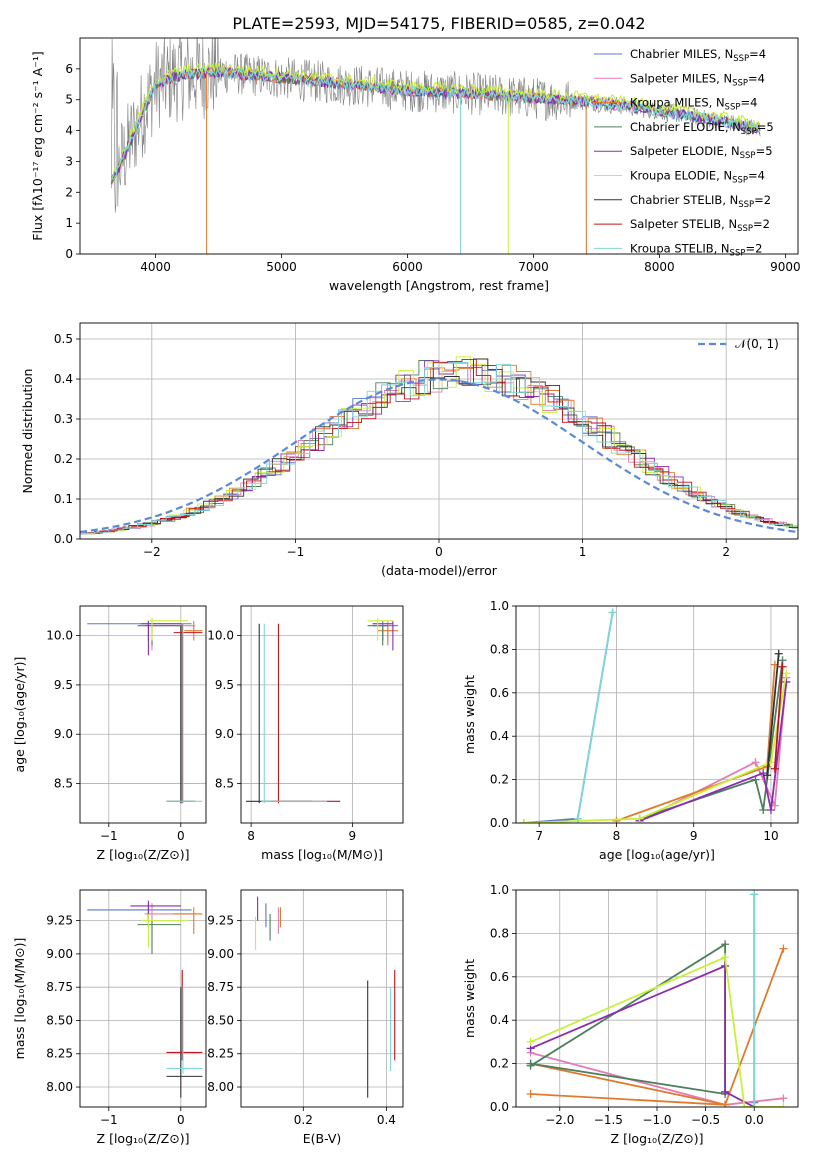  Describe the element at coordinates (439, 552) in the screenshot. I see `x-tick-label: 0` at that location.